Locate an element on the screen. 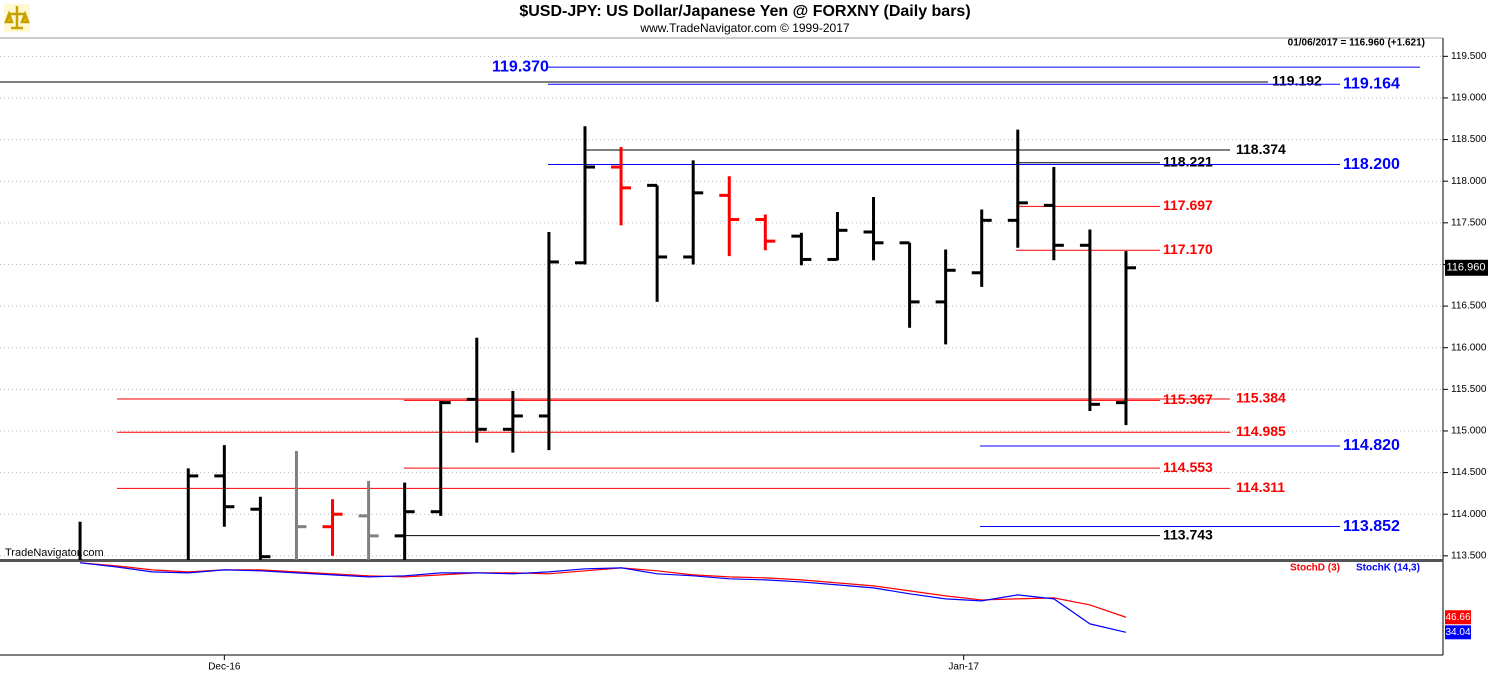 This screenshot has width=1492, height=677. level-label: 117.170 is located at coordinates (1188, 249).